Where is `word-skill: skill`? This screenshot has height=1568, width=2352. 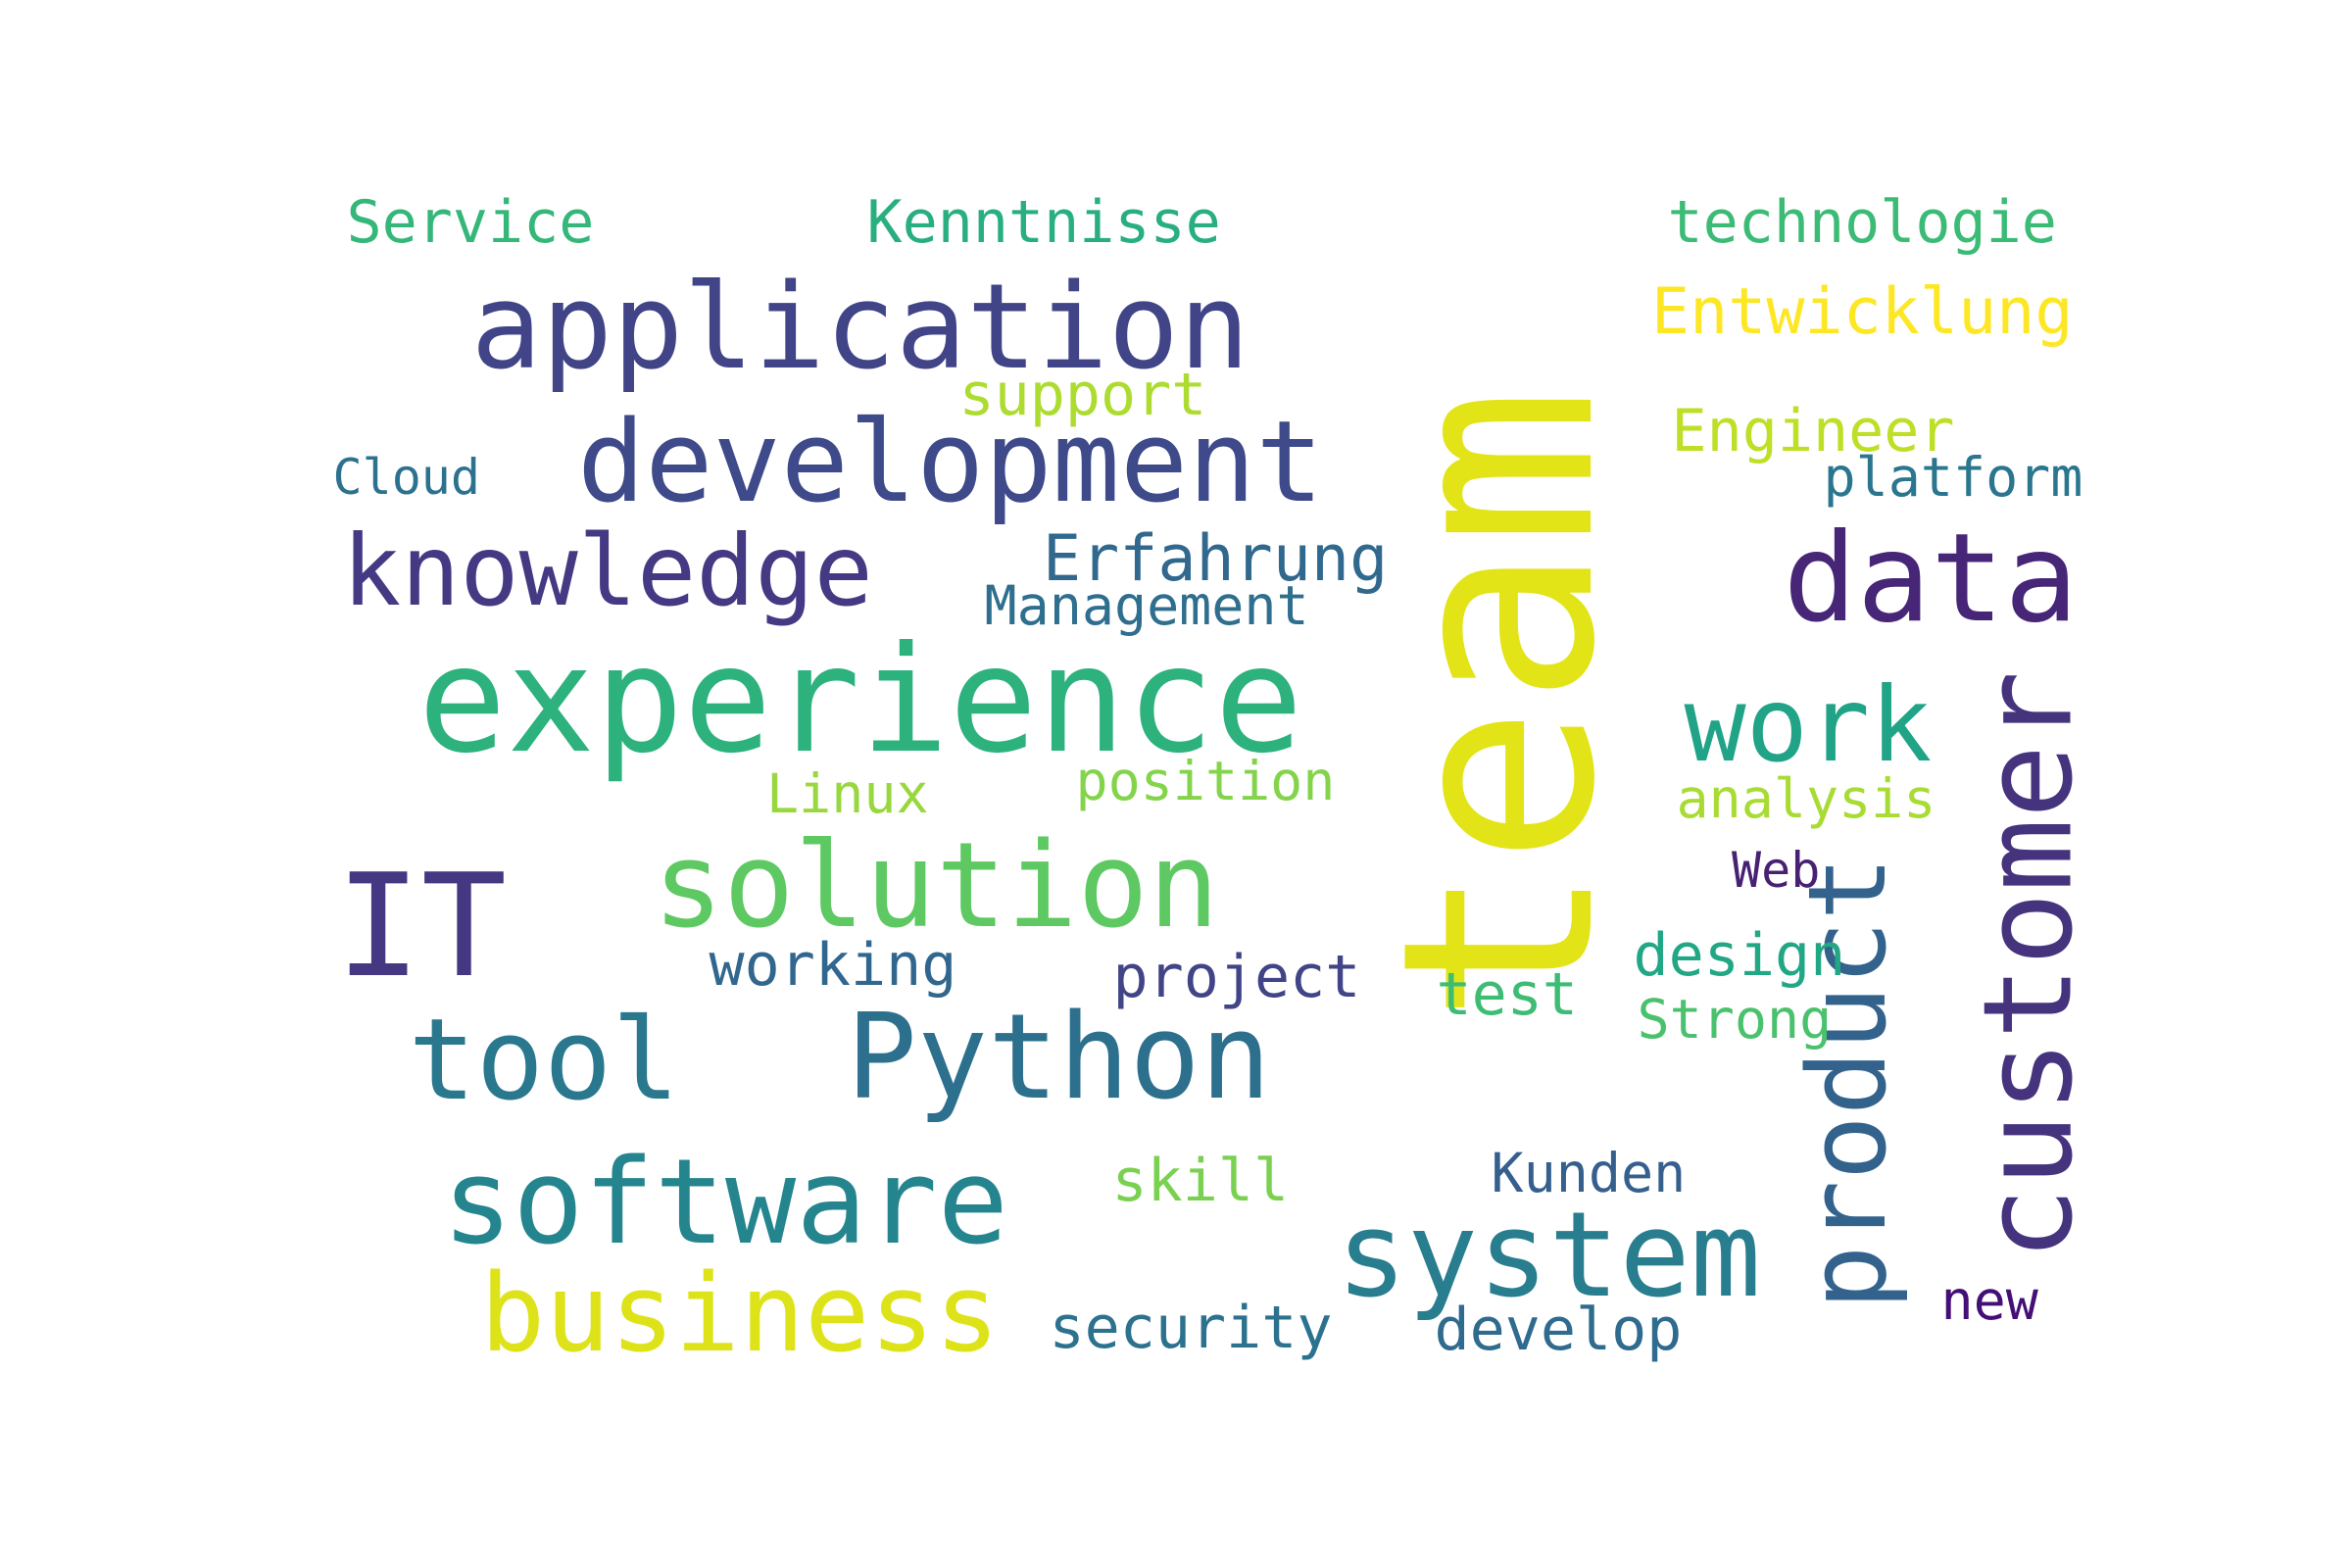 word-skill: skill is located at coordinates (1200, 1181).